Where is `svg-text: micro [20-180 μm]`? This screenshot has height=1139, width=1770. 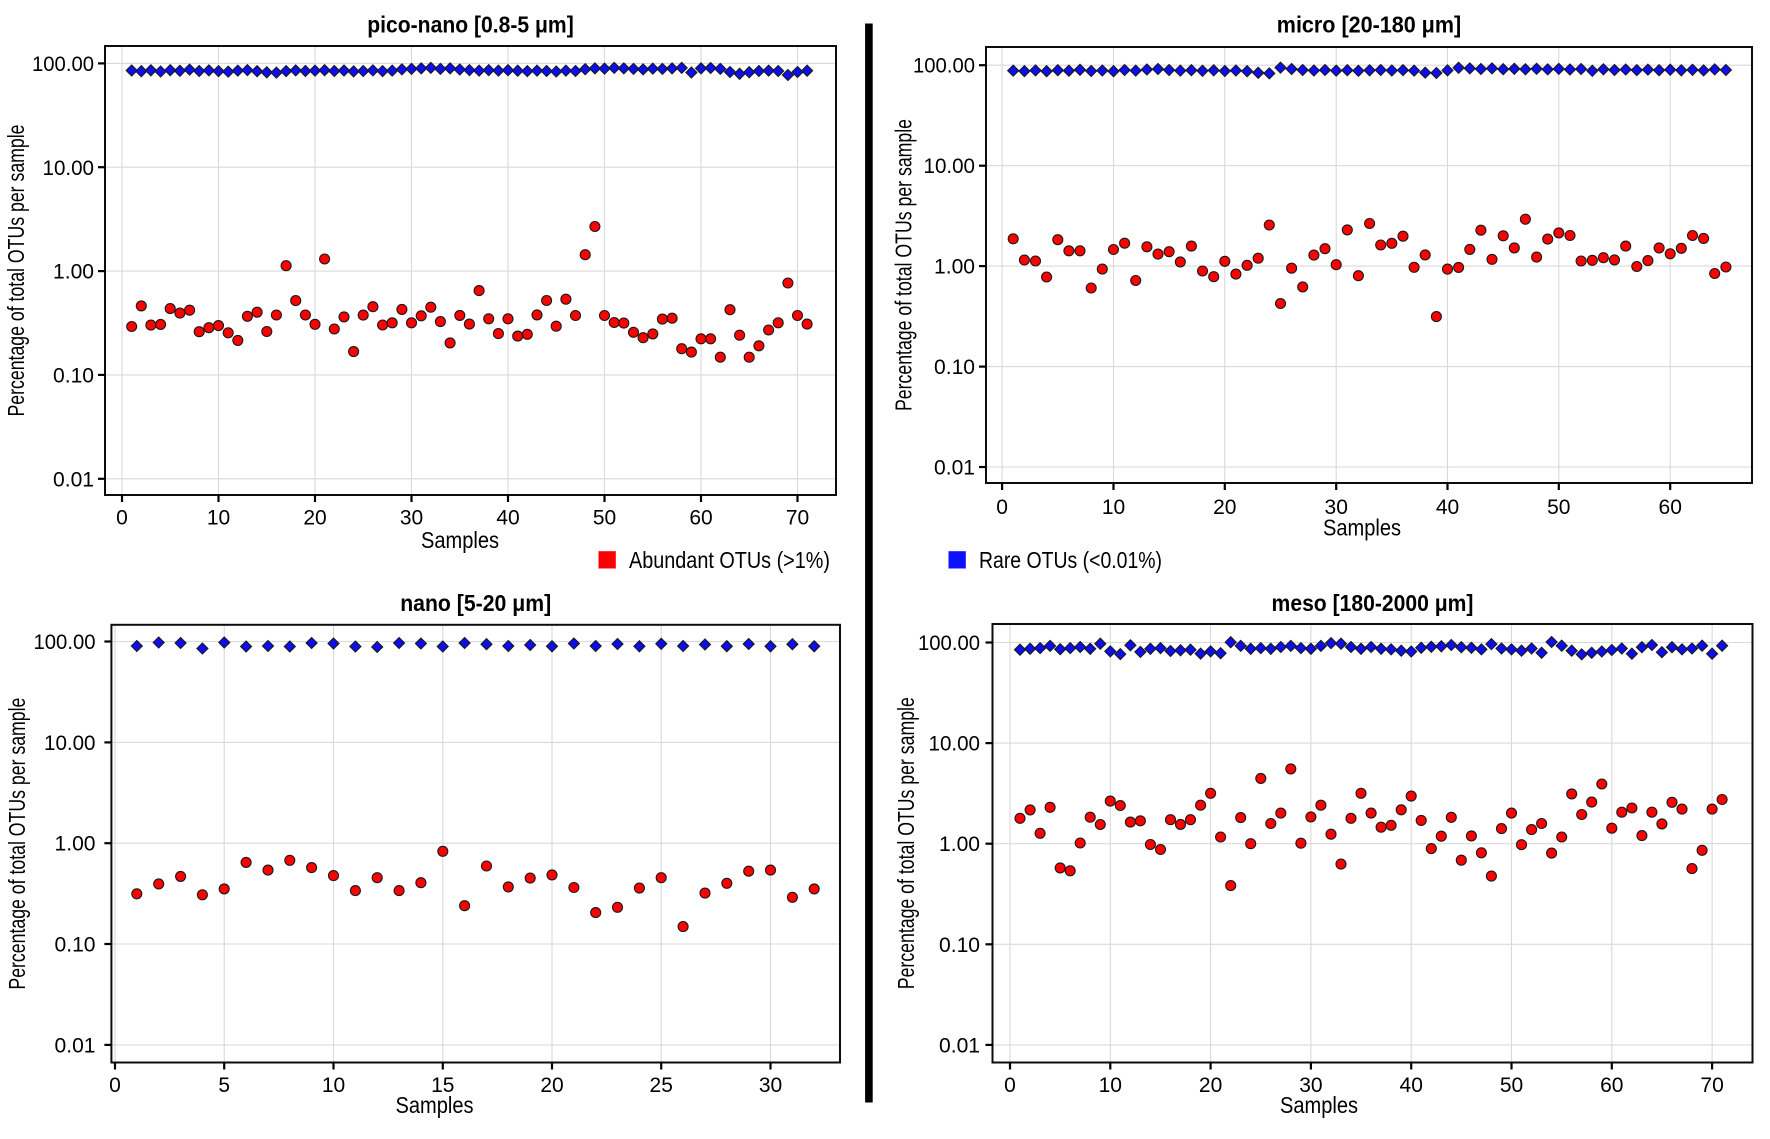 svg-text: micro [20-180 μm] is located at coordinates (1369, 25).